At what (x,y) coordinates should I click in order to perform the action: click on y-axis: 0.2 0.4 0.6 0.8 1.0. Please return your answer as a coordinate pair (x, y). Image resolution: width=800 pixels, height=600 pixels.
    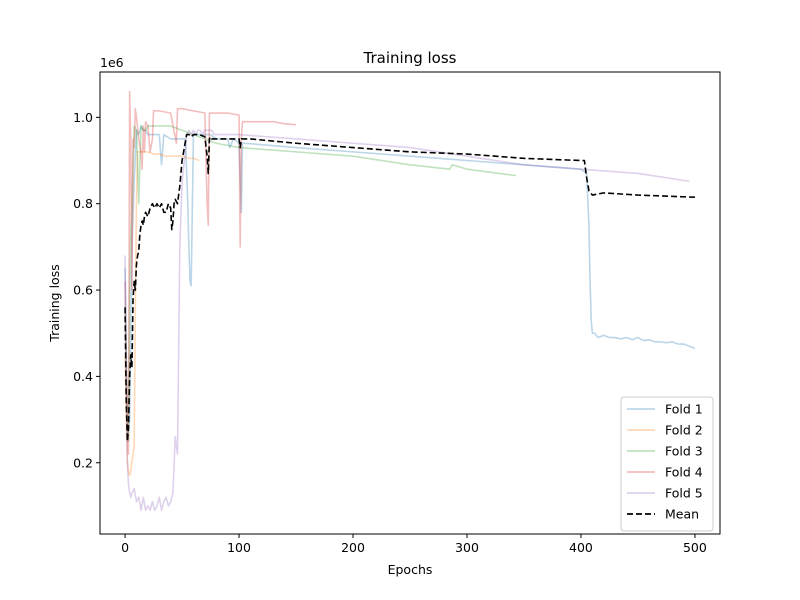
    Looking at the image, I should click on (86, 290).